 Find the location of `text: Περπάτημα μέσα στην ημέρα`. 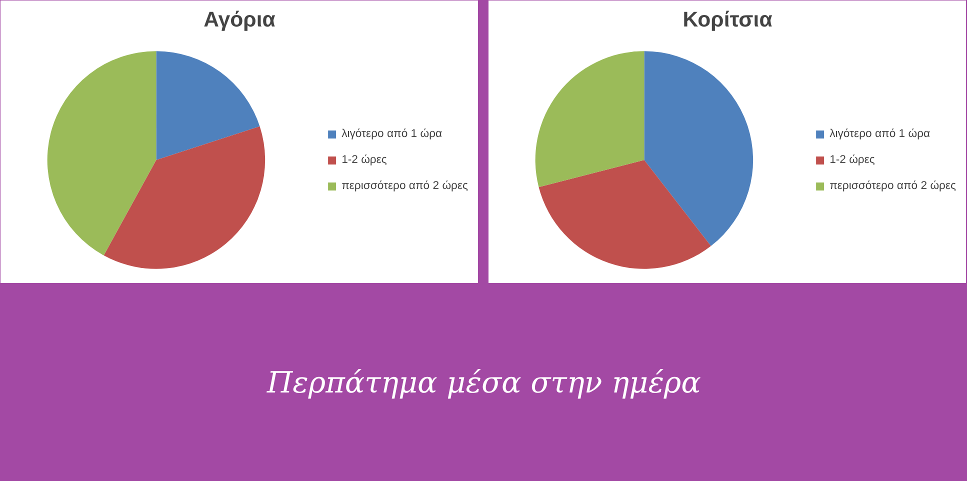

text: Περπάτημα μέσα στην ημέρα is located at coordinates (484, 383).